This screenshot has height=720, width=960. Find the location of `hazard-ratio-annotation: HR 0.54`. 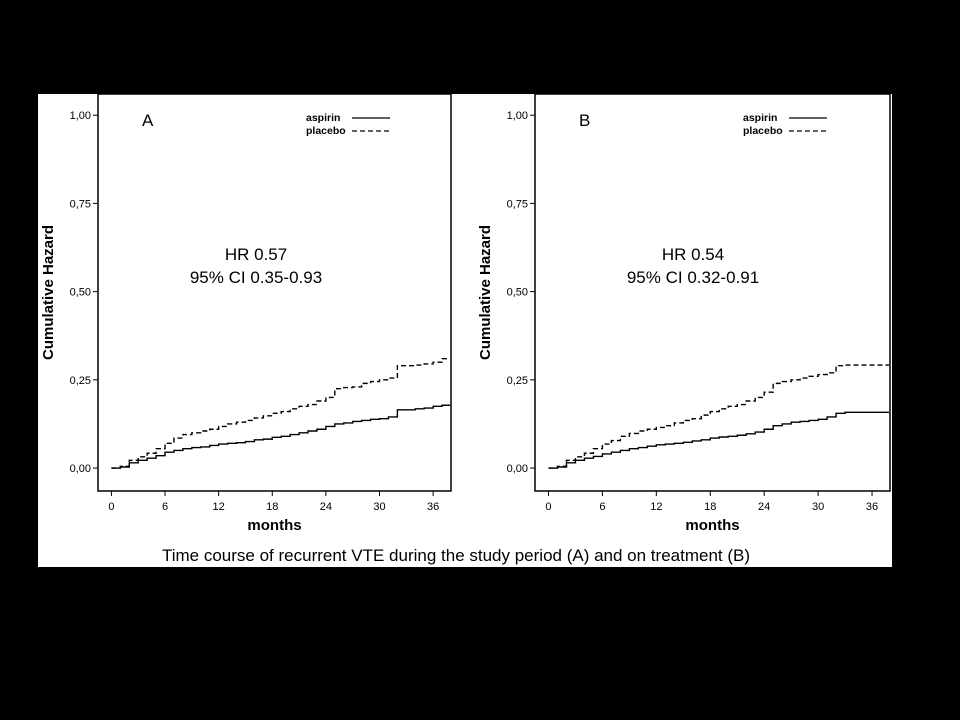

hazard-ratio-annotation: HR 0.54 is located at coordinates (693, 254).